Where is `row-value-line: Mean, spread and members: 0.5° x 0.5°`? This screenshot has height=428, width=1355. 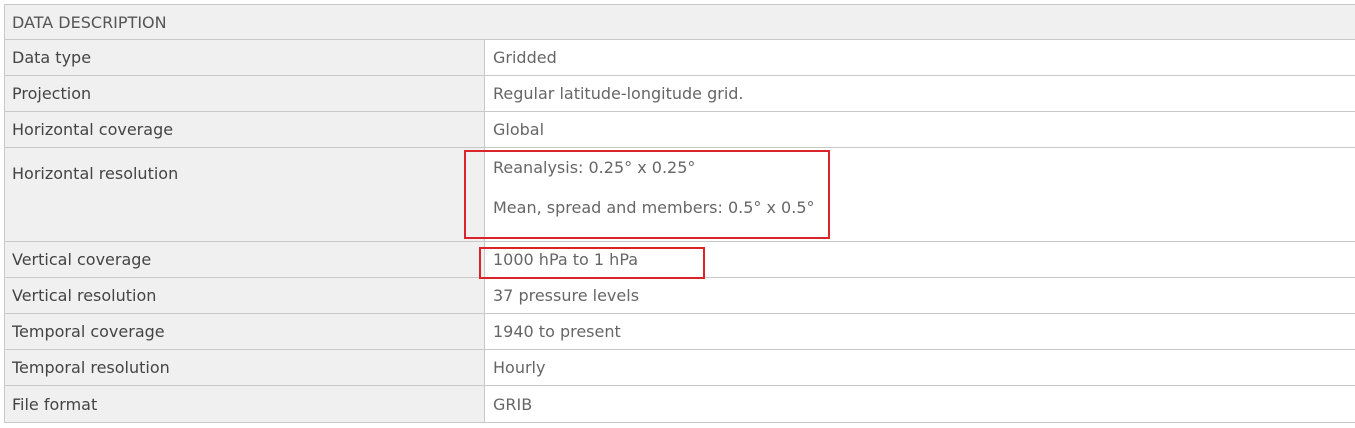
row-value-line: Mean, spread and members: 0.5° x 0.5° is located at coordinates (654, 207).